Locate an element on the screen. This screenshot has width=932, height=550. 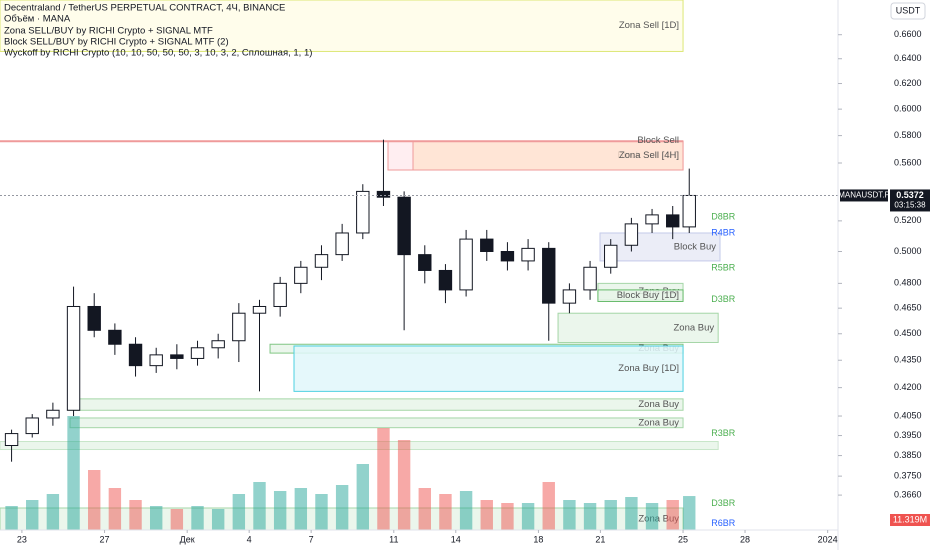
zone-label: Zona Sell [1D] is located at coordinates (649, 25).